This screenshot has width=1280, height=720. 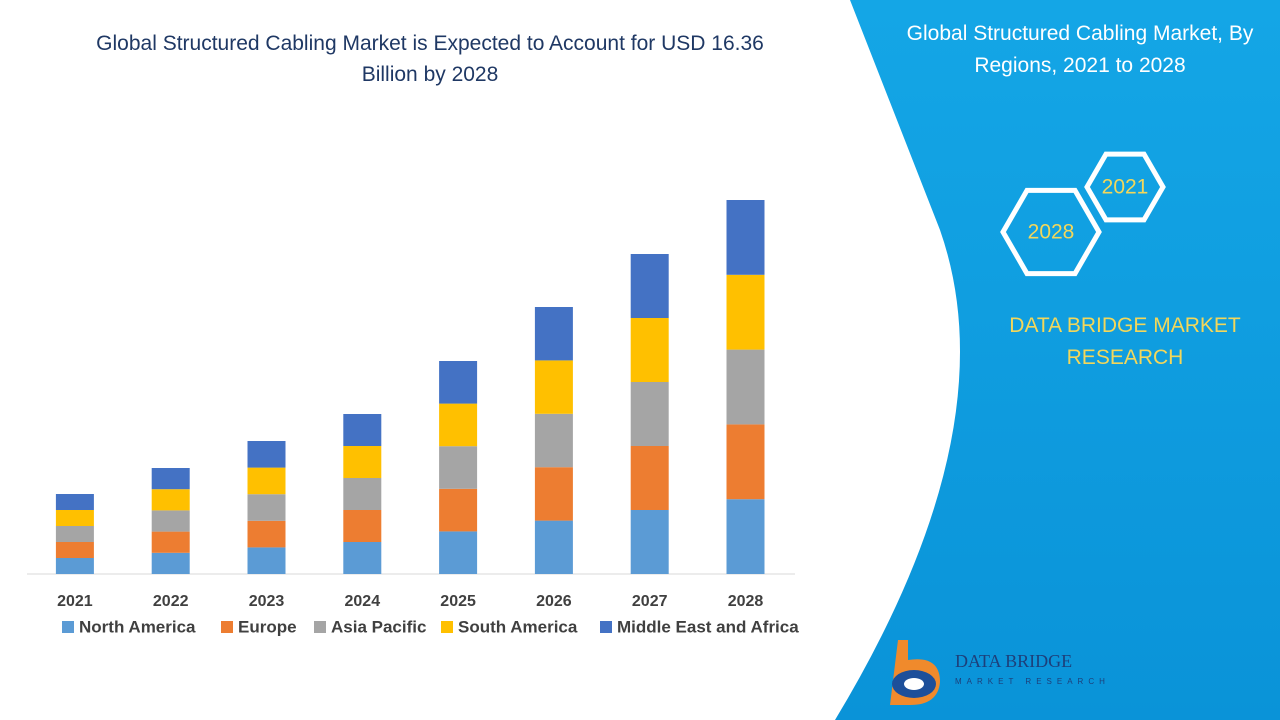 I want to click on hexagon-label: 2021, so click(x=1125, y=187).